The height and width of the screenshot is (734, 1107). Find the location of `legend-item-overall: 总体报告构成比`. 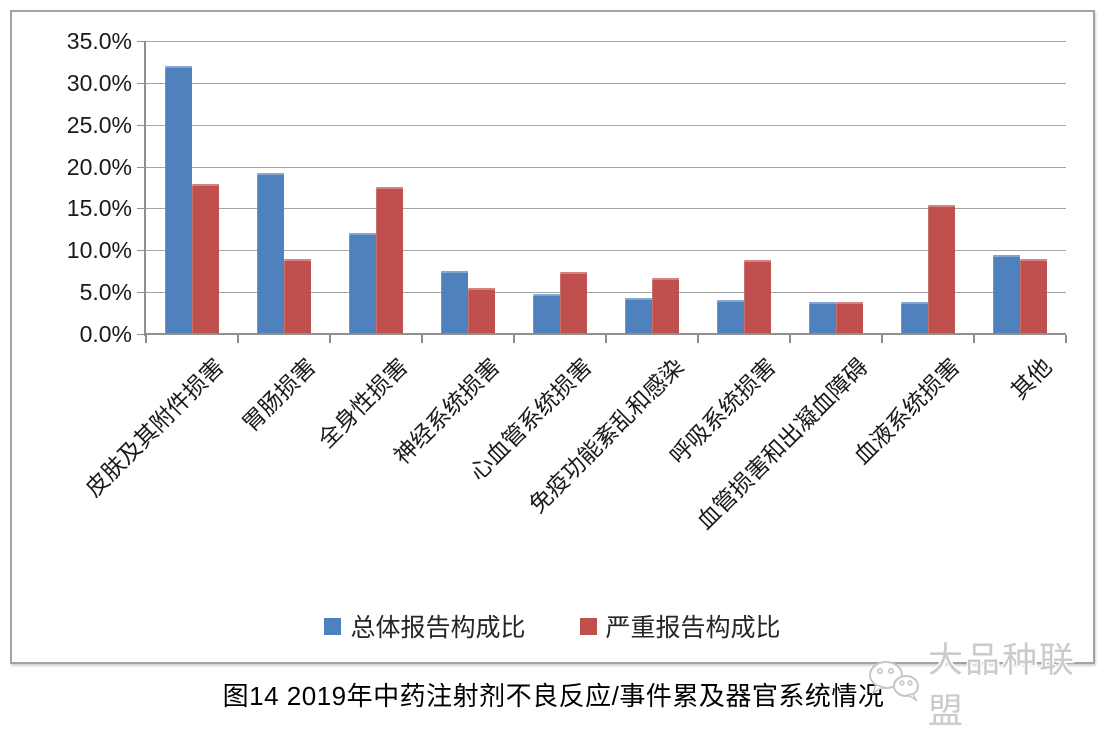

legend-item-overall: 总体报告构成比 is located at coordinates (425, 626).